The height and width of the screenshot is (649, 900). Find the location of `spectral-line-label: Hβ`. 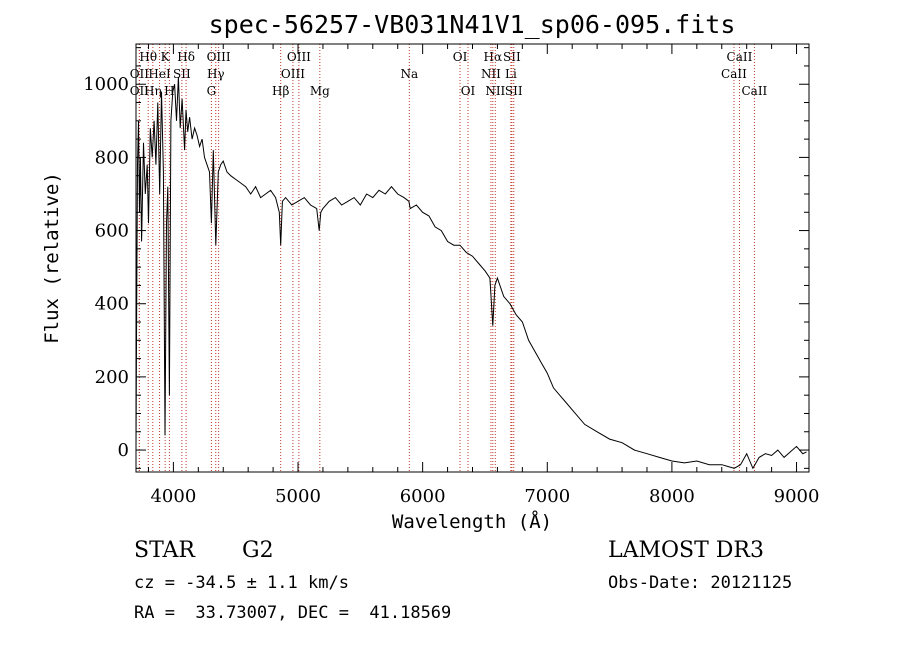

spectral-line-label: Hβ is located at coordinates (280, 91).